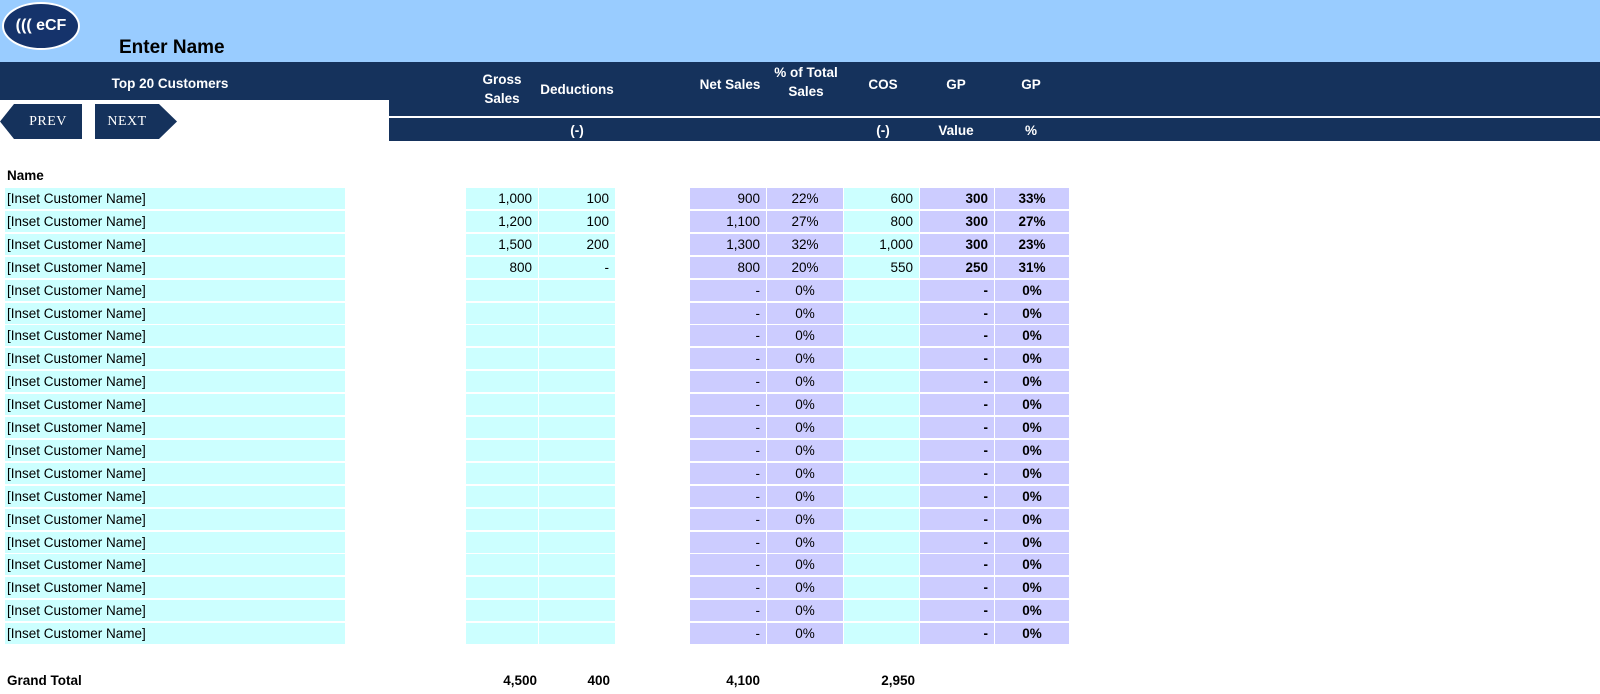 The width and height of the screenshot is (1600, 694). Describe the element at coordinates (172, 47) in the screenshot. I see `page-title: Enter Name` at that location.